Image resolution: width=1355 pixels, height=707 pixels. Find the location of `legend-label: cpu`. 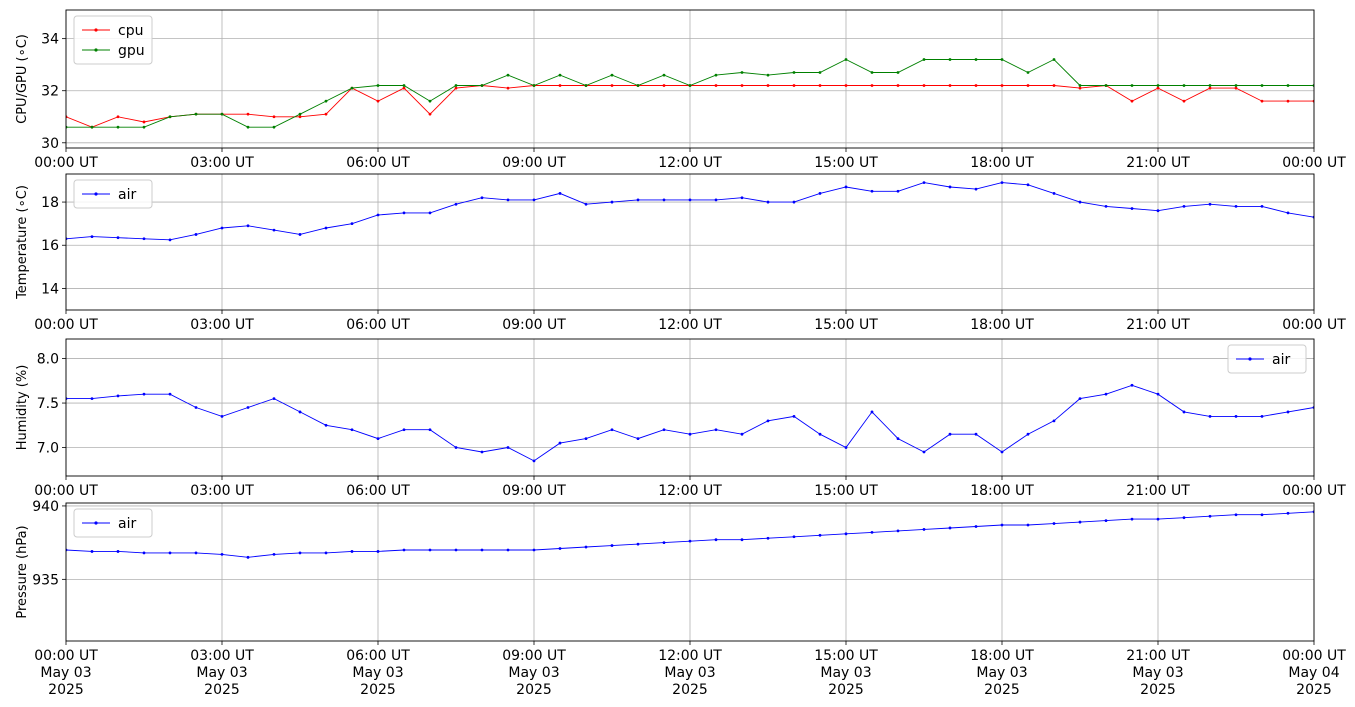

legend-label: cpu is located at coordinates (130, 31).